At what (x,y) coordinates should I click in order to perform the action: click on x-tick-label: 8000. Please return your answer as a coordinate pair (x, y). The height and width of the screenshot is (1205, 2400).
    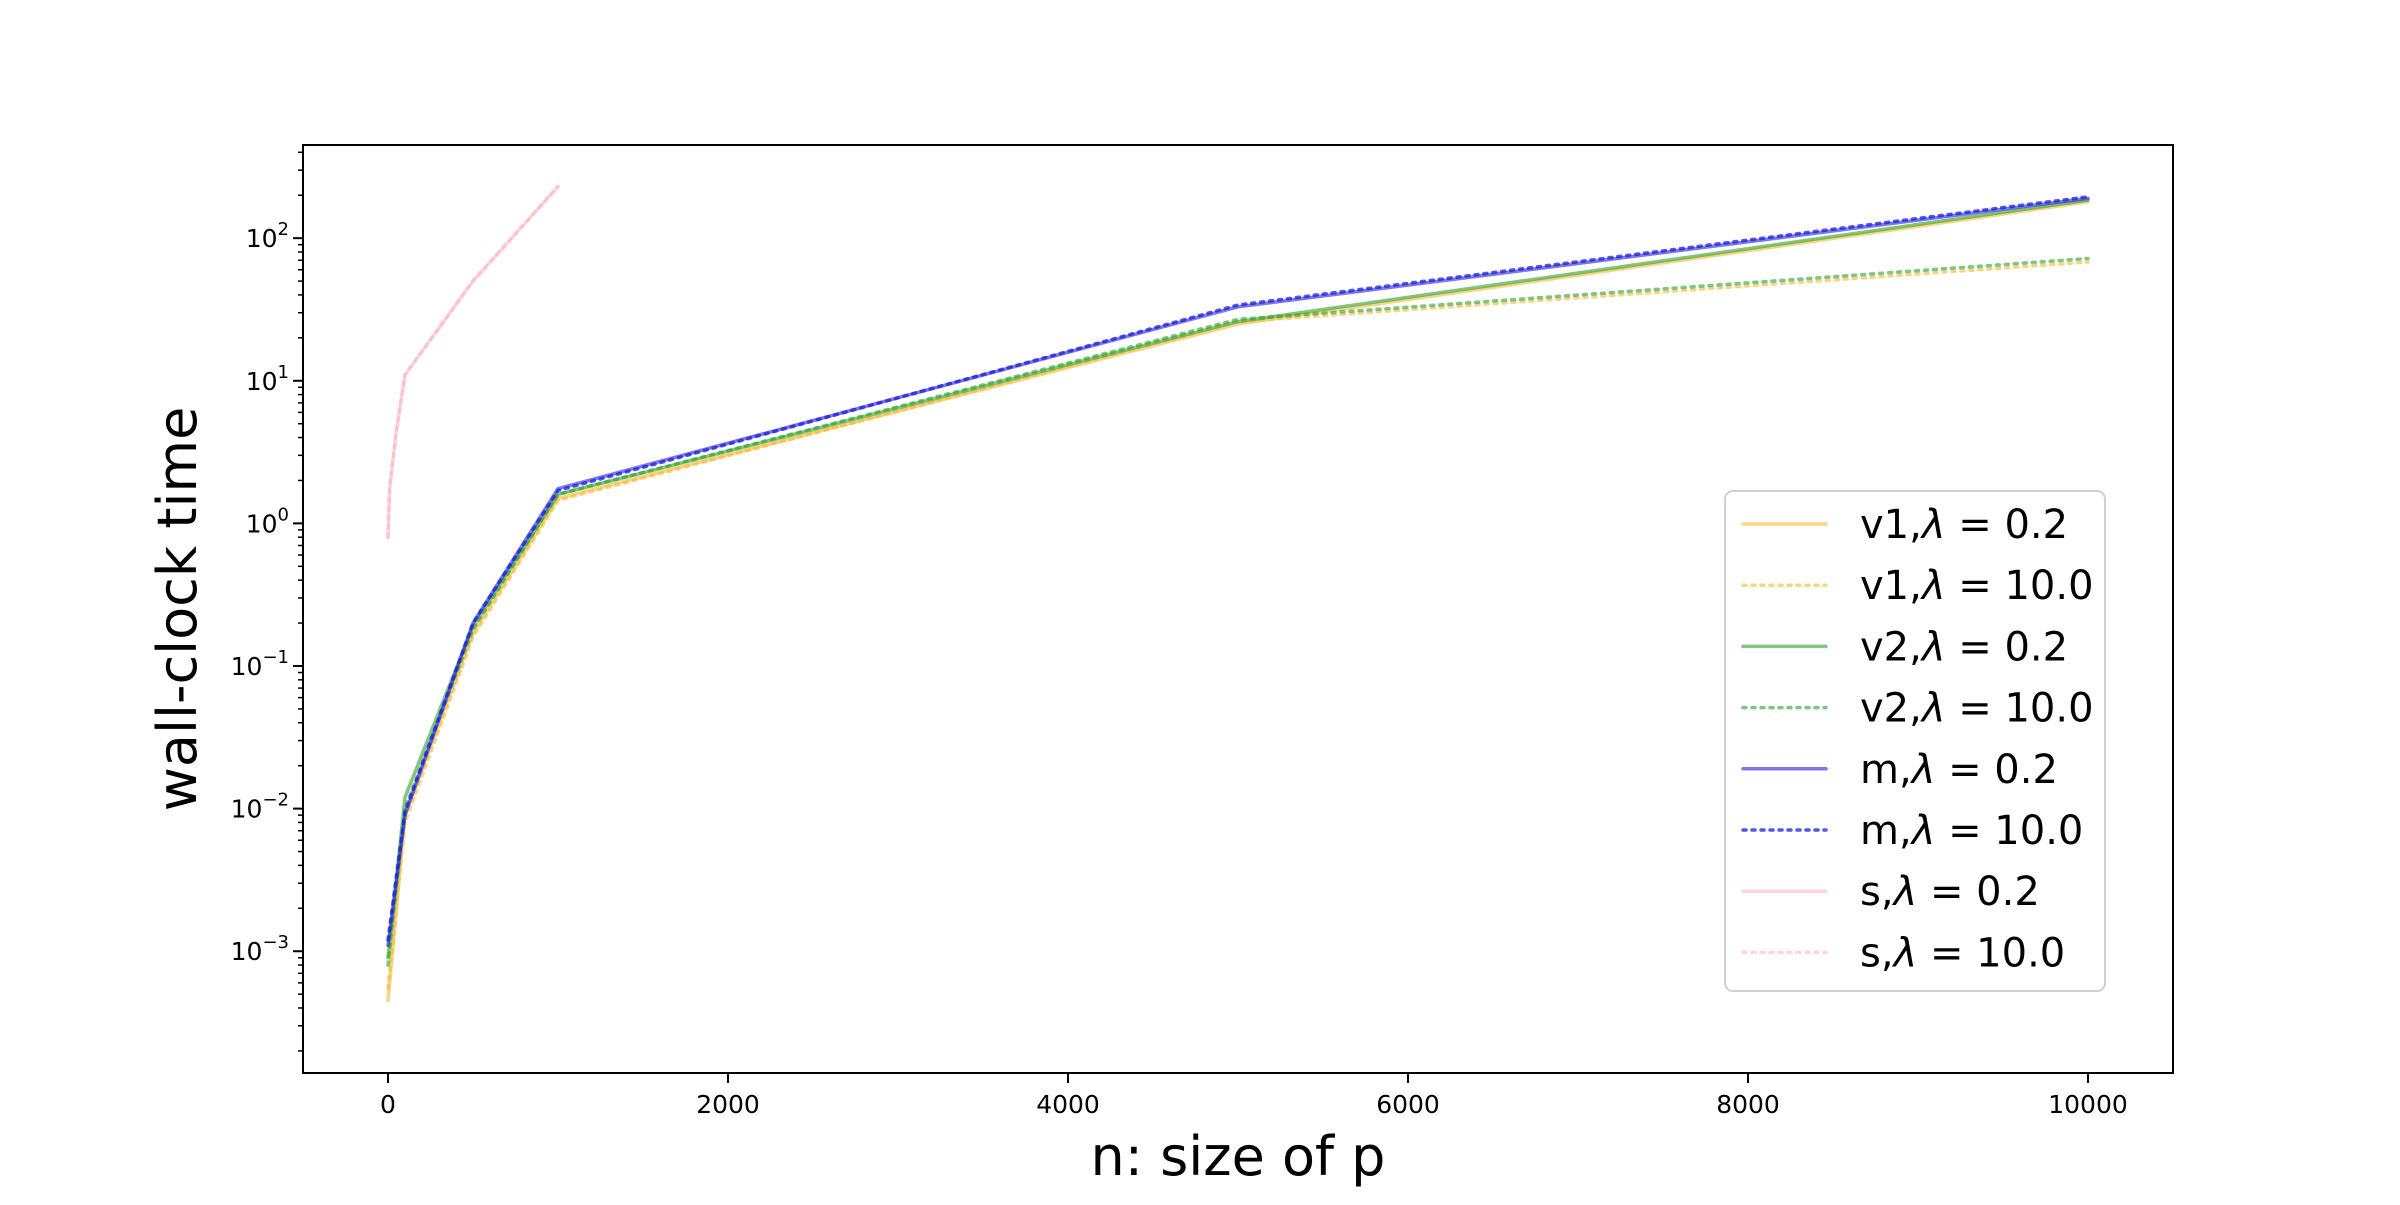
    Looking at the image, I should click on (1748, 1104).